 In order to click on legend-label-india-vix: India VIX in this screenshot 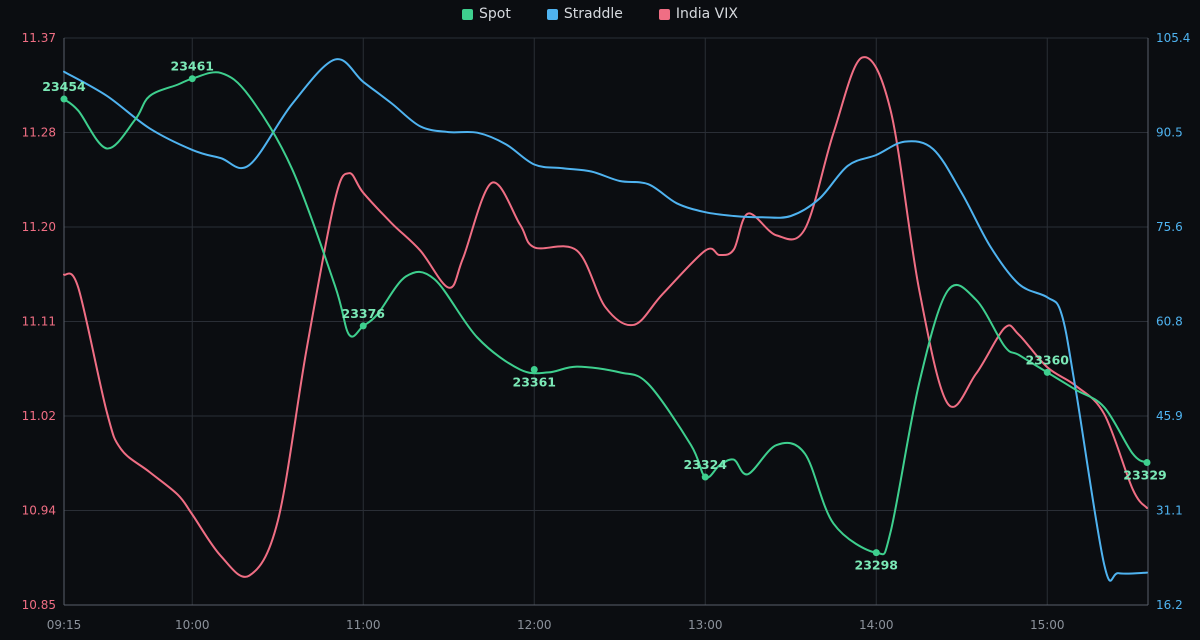, I will do `click(706, 14)`.